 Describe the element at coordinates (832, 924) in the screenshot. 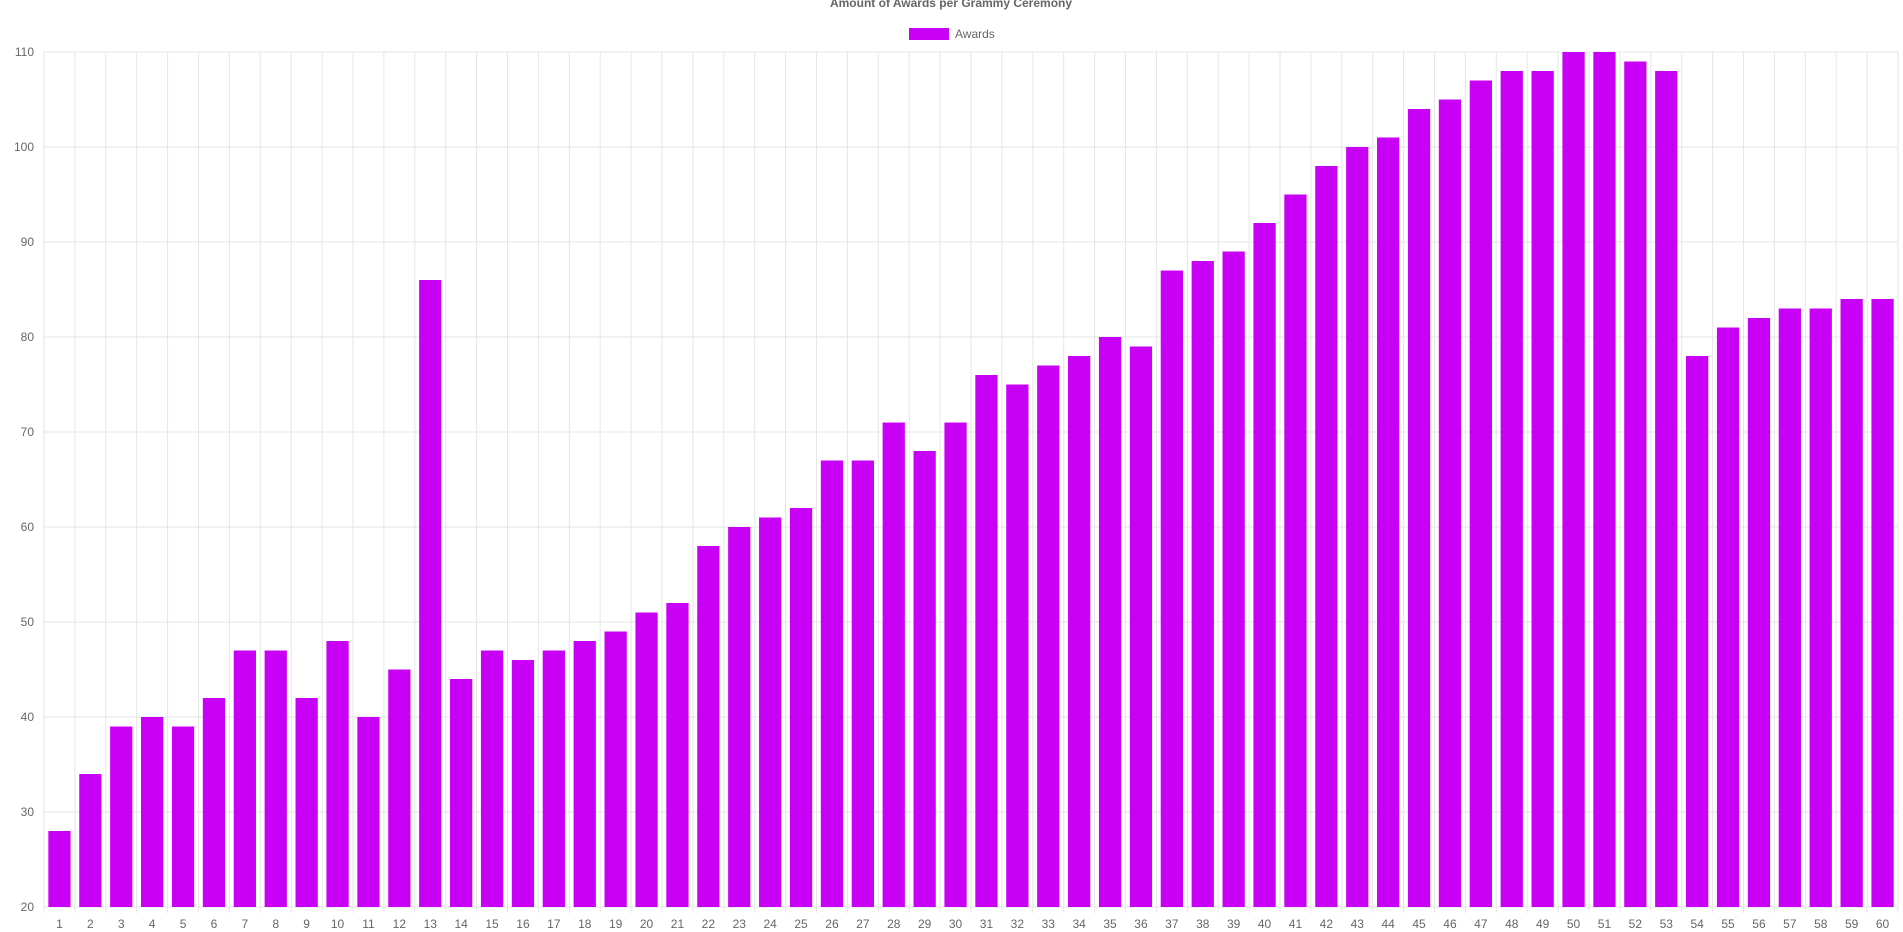

I see `x-tick-label: 26` at that location.